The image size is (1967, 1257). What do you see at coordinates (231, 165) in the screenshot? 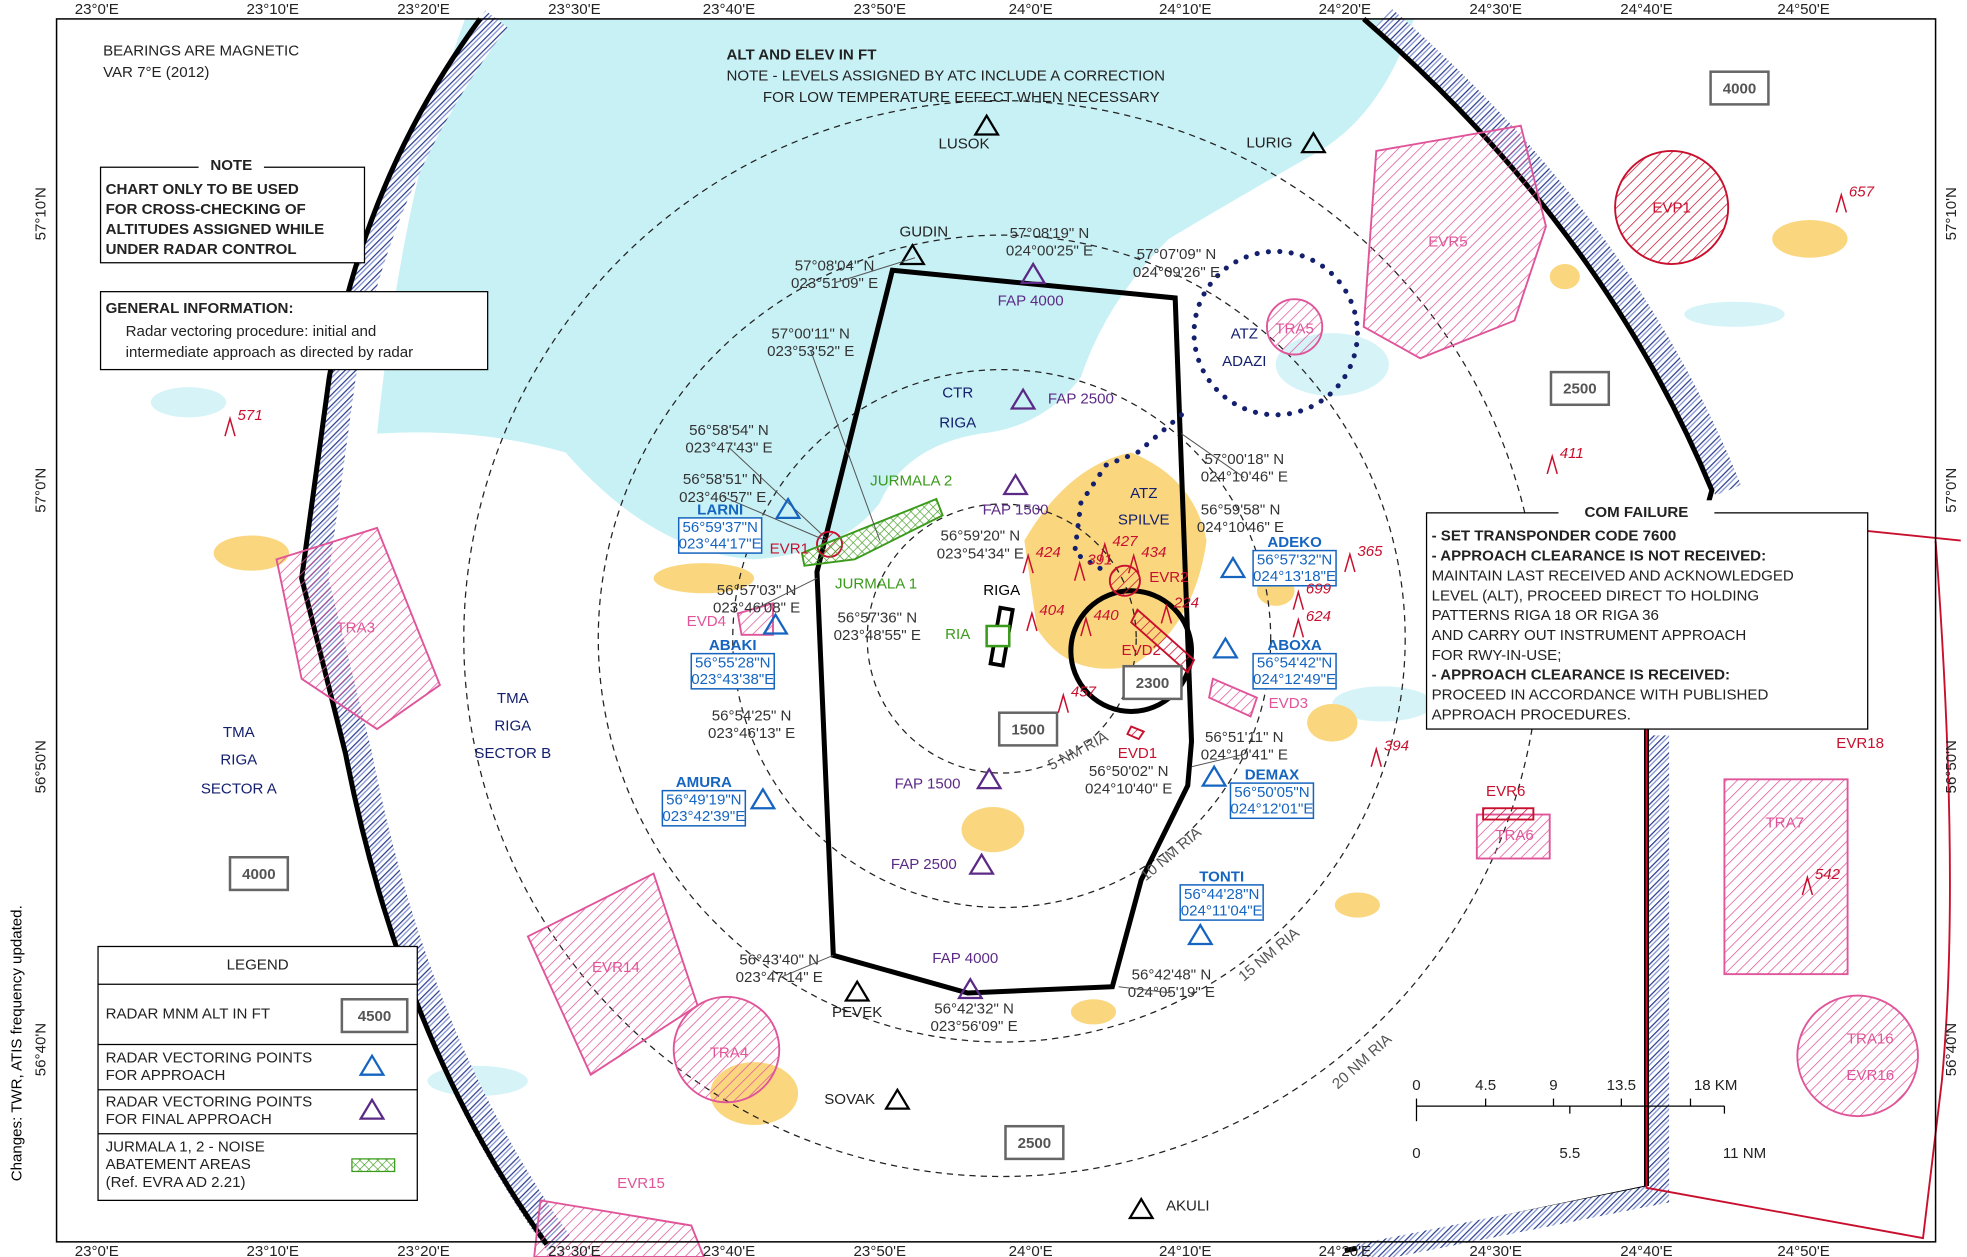
I see `note-title: NOTE` at bounding box center [231, 165].